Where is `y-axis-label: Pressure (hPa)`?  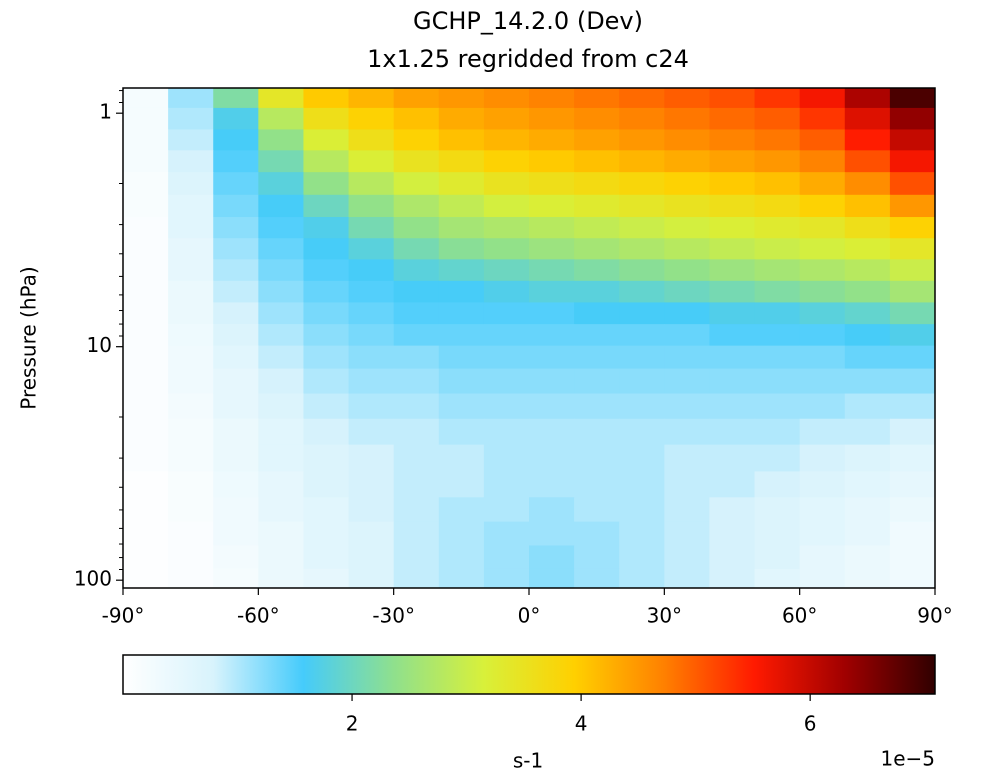
y-axis-label: Pressure (hPa) is located at coordinates (29, 337).